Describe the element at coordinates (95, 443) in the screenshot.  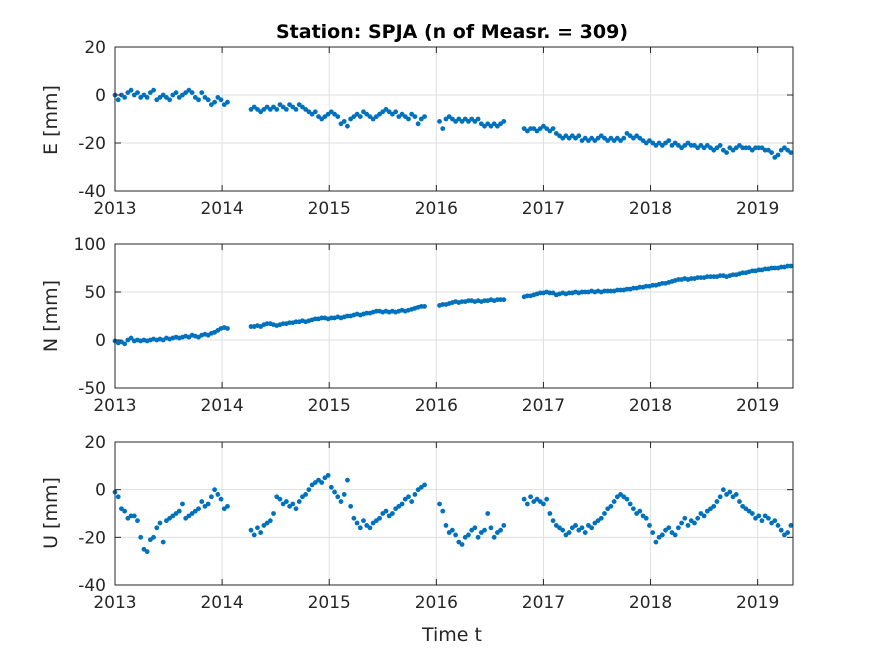
I see `y-tick-label: 20` at that location.